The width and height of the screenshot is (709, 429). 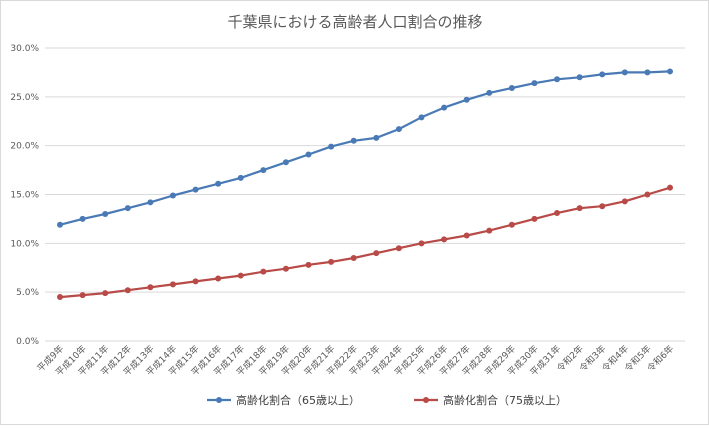 I want to click on legend-item: 高齢化割合（65歳以上）, so click(x=283, y=400).